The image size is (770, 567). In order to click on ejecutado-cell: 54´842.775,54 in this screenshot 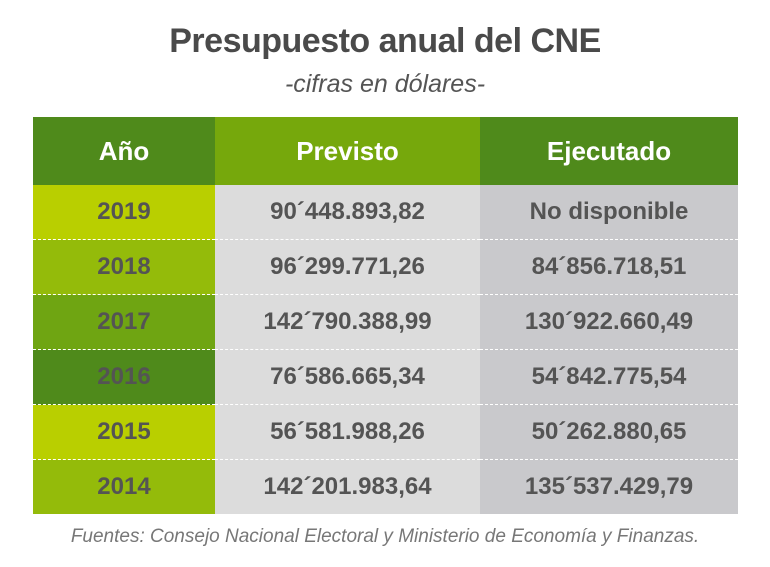, I will do `click(609, 377)`.